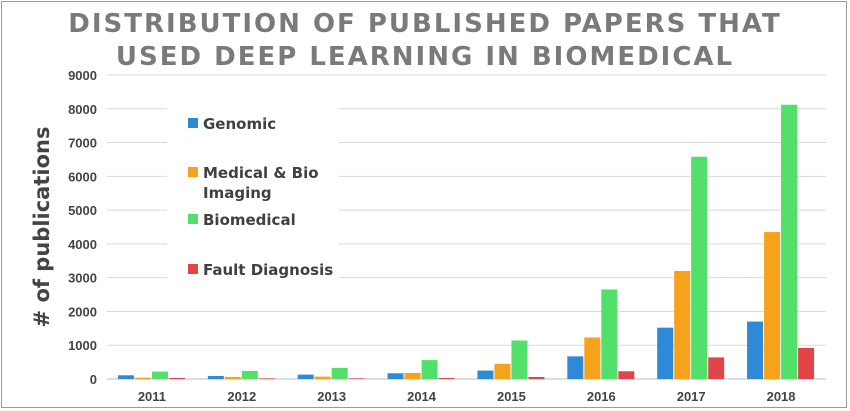 The image size is (850, 411). Describe the element at coordinates (806, 363) in the screenshot. I see `bar-fault-diagnosis-2018` at that location.